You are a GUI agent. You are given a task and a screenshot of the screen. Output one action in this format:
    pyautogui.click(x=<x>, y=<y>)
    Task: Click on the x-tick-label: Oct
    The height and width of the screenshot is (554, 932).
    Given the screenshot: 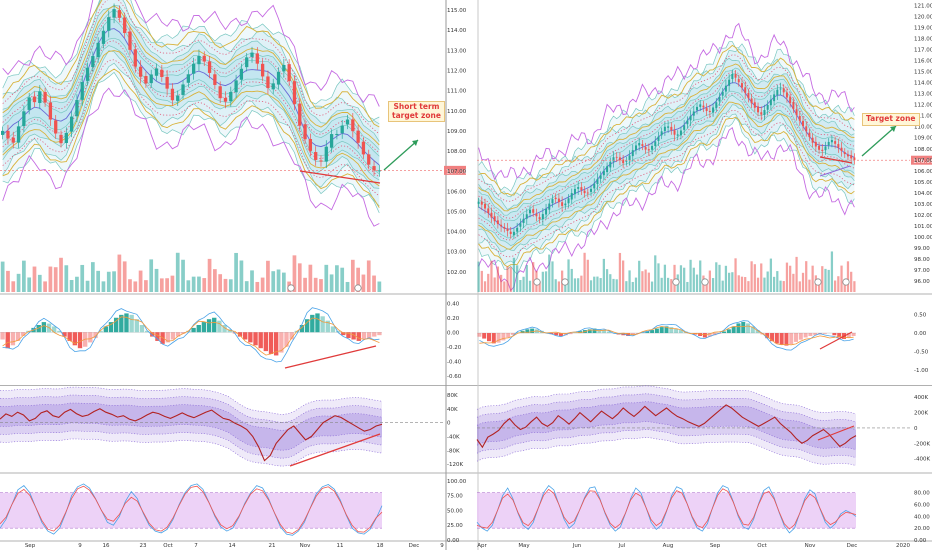 What is the action you would take?
    pyautogui.click(x=762, y=546)
    